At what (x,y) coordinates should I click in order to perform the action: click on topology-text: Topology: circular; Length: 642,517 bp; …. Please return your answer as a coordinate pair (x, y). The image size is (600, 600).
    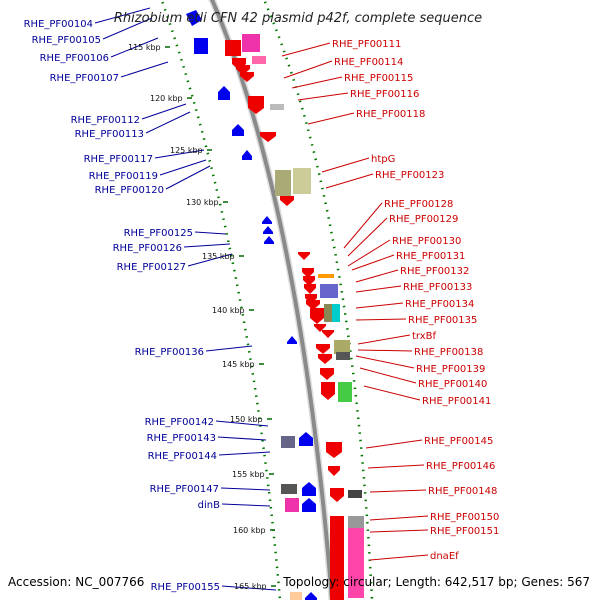
    Looking at the image, I should click on (436, 582).